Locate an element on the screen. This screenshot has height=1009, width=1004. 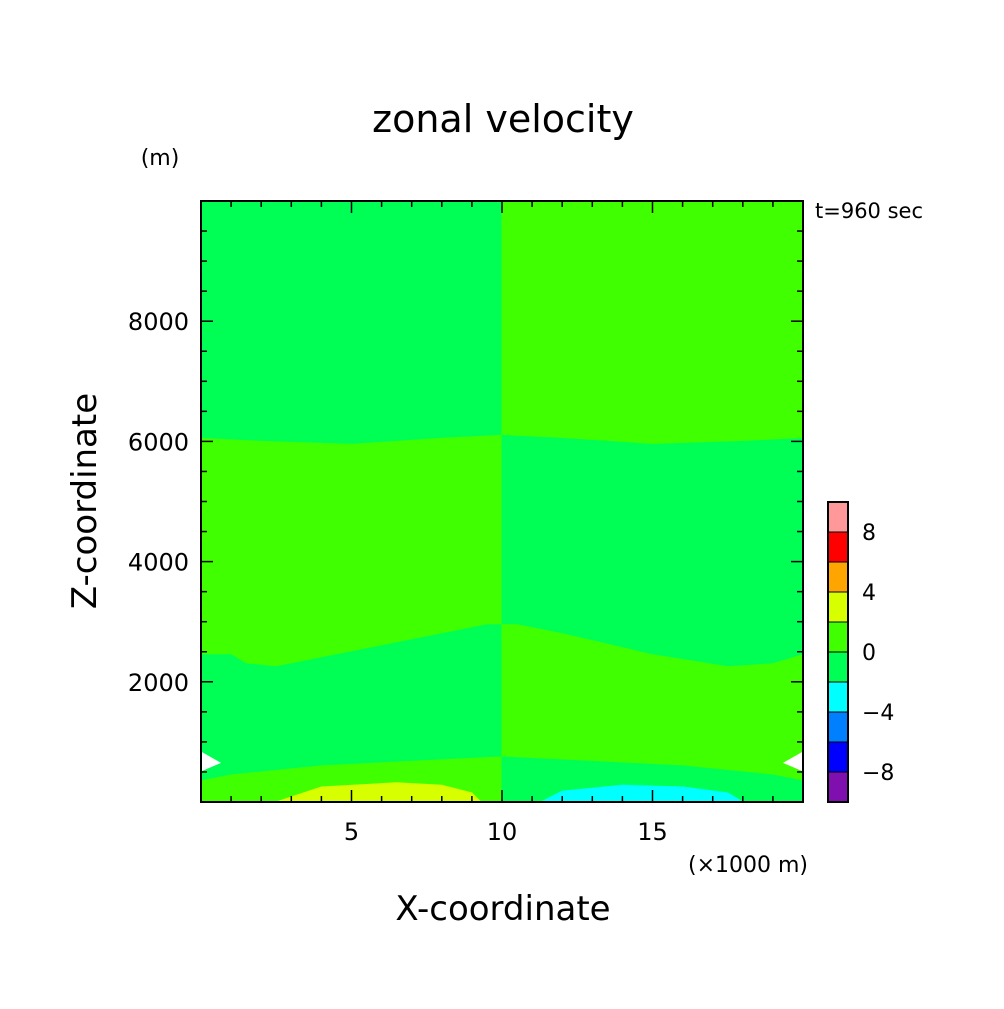
colorbar-tick-label: 4 is located at coordinates (869, 593).